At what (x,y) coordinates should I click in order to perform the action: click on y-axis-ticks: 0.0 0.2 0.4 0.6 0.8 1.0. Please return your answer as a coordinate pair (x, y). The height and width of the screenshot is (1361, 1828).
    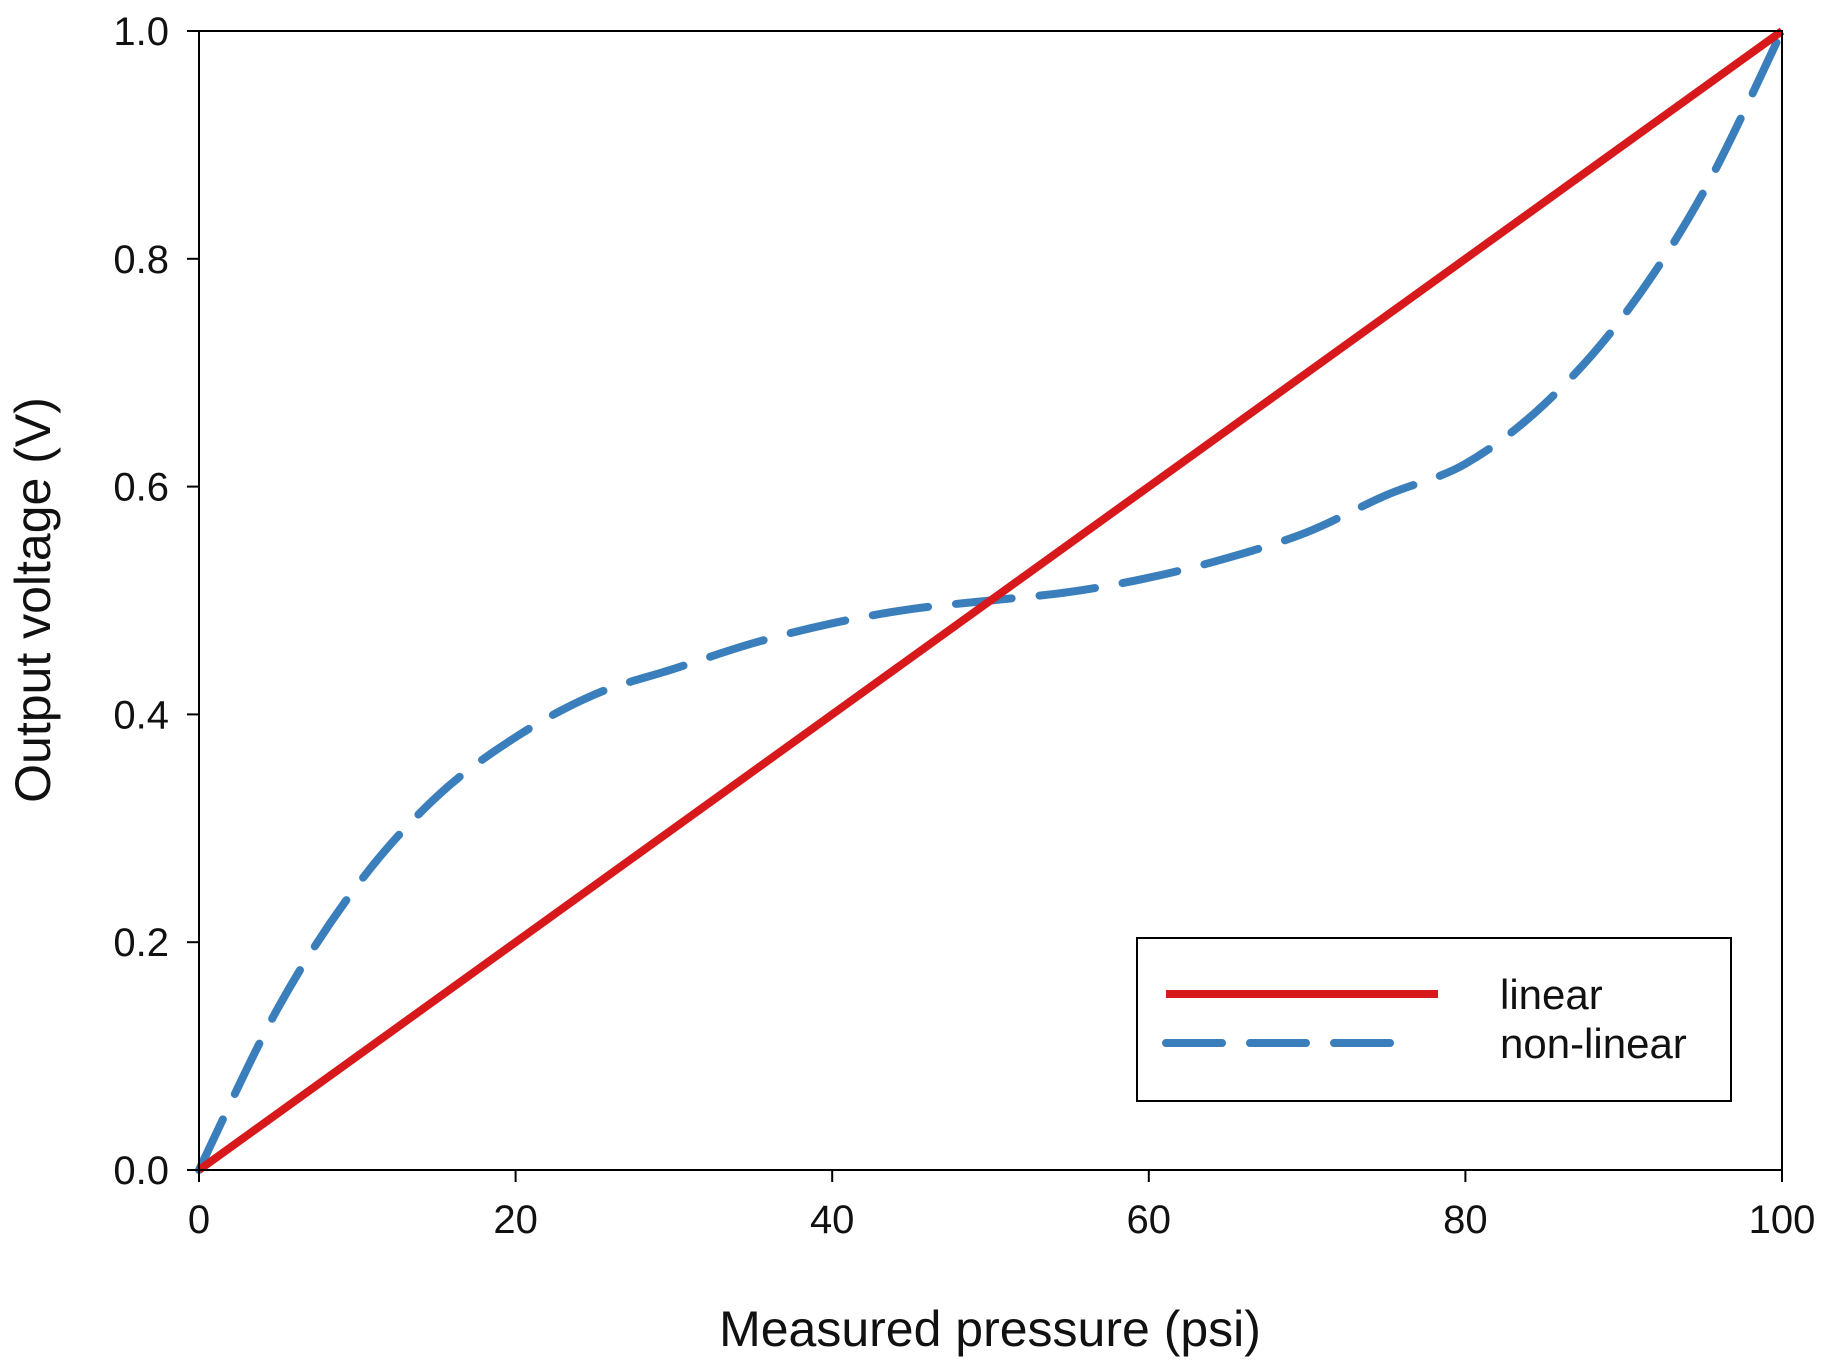
    Looking at the image, I should click on (156, 601).